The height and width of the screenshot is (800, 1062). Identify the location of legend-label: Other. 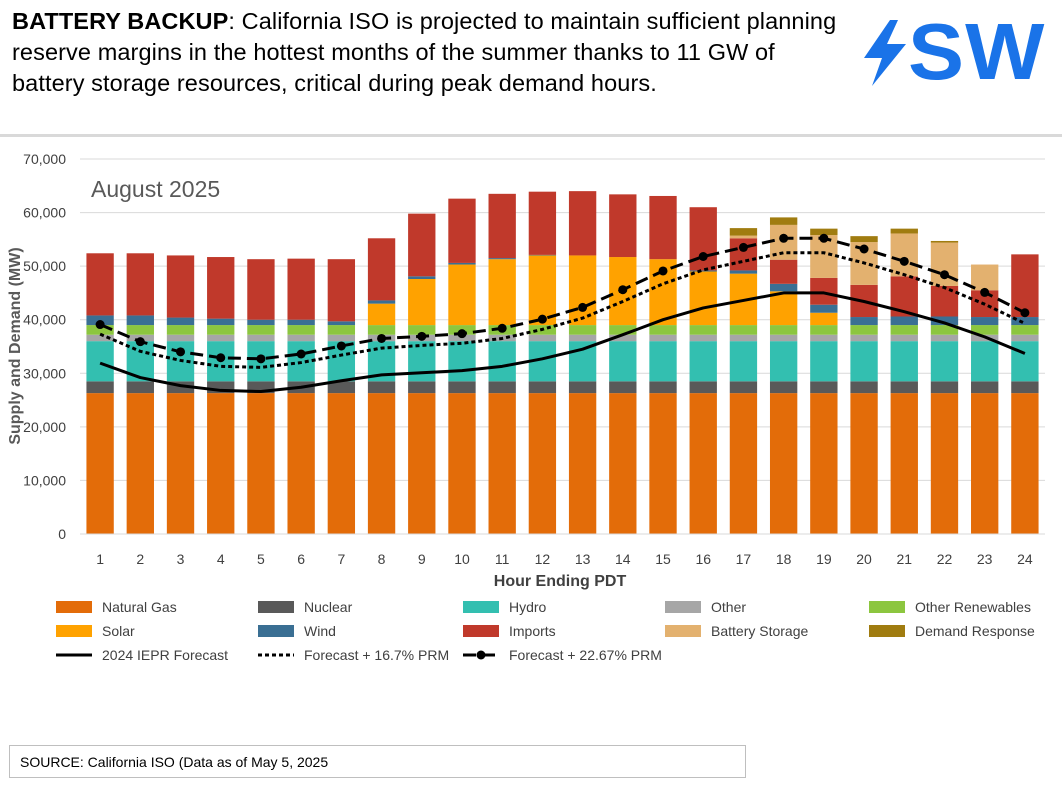
(728, 607).